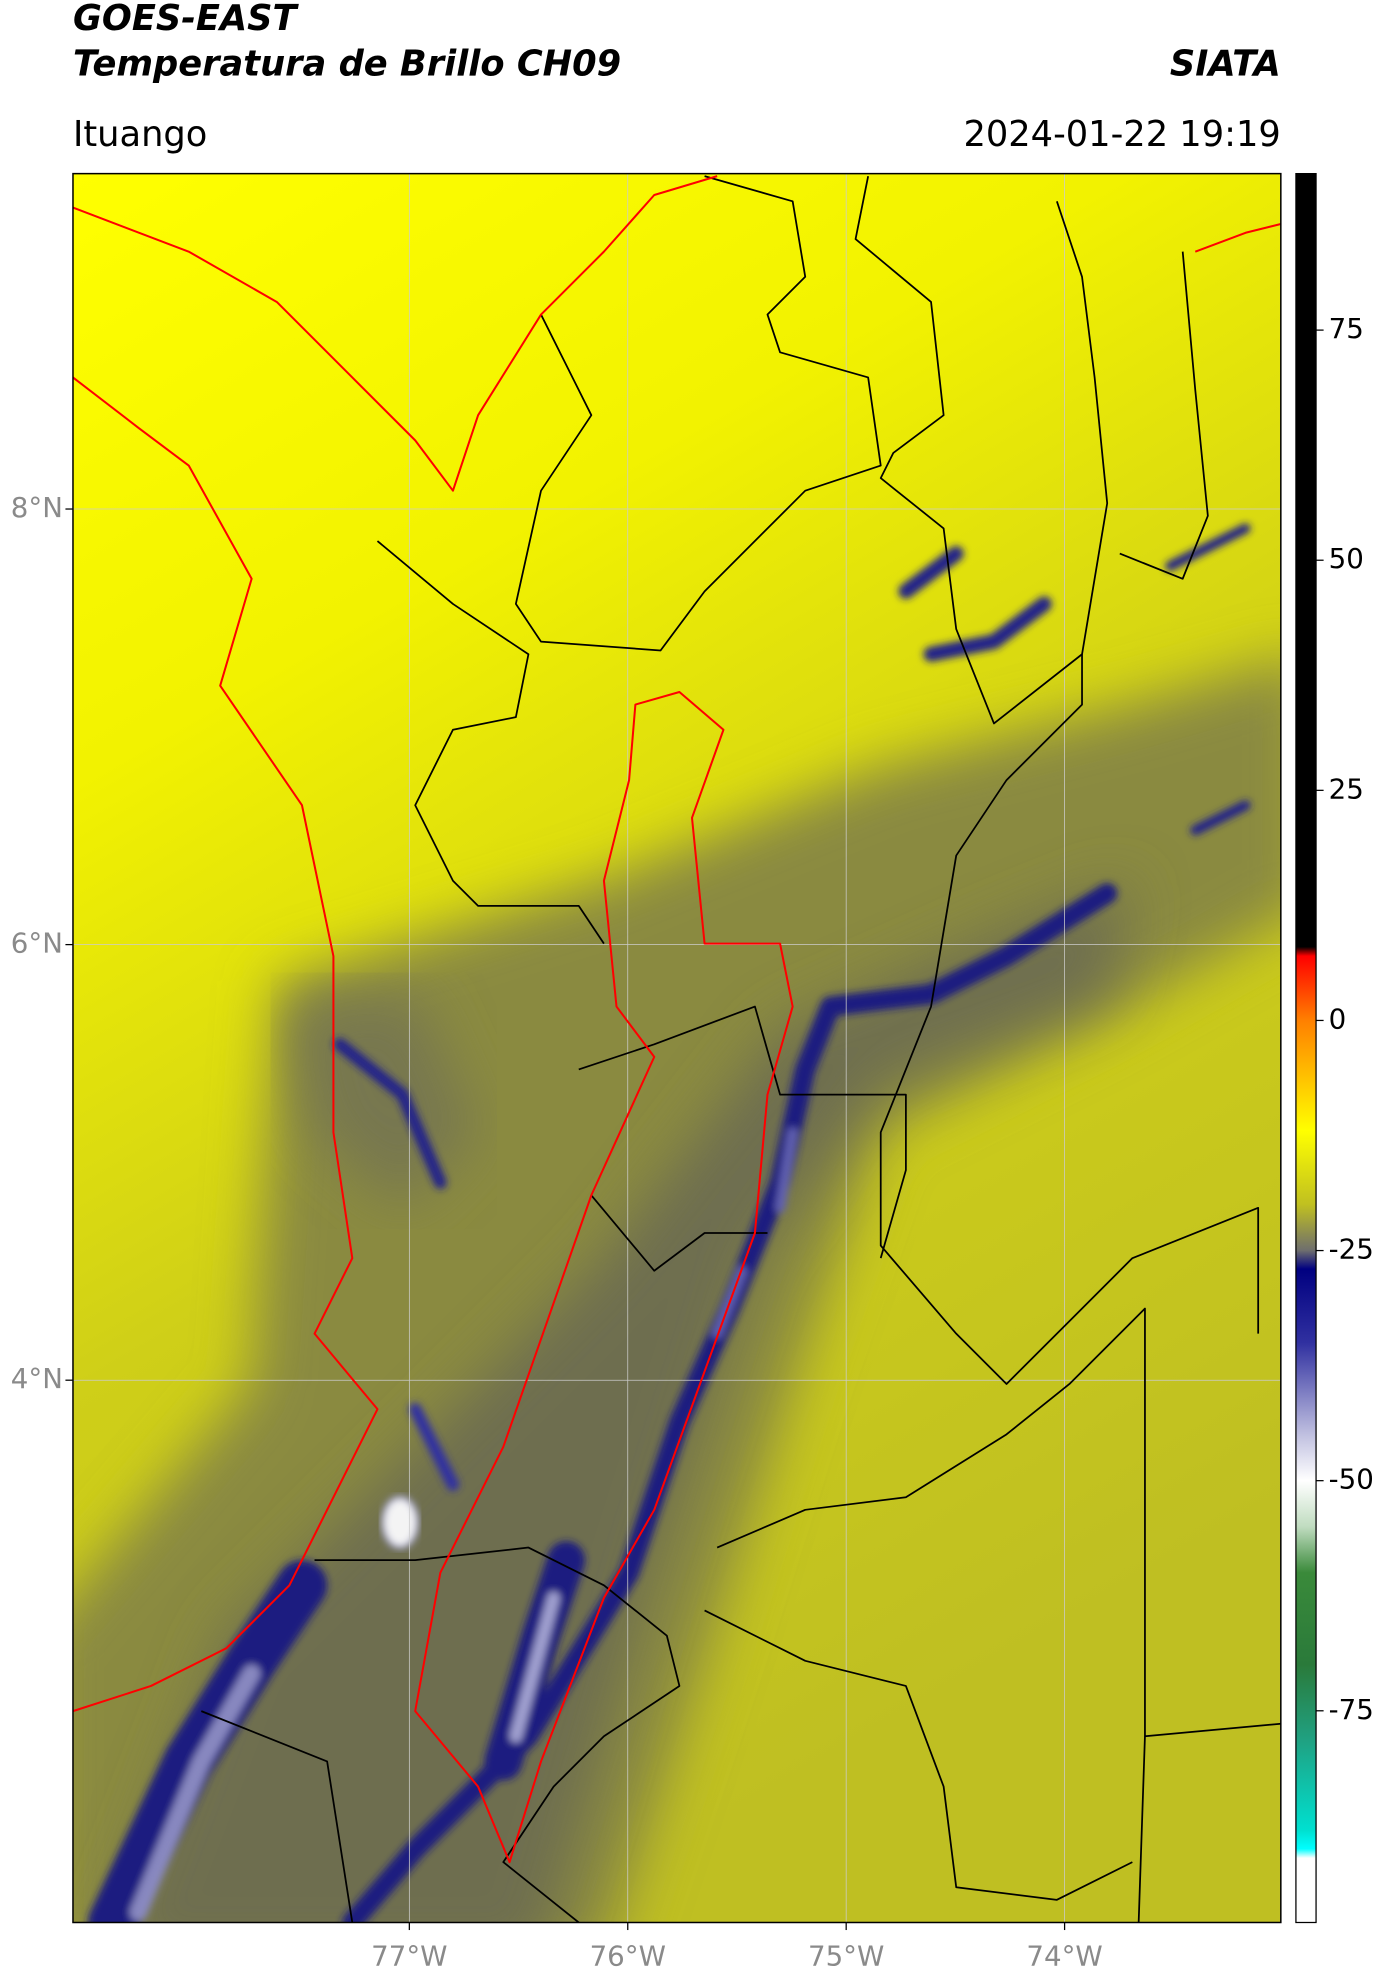 This screenshot has height=1981, width=1384. I want to click on colorbar-tick-label: 25, so click(1346, 788).